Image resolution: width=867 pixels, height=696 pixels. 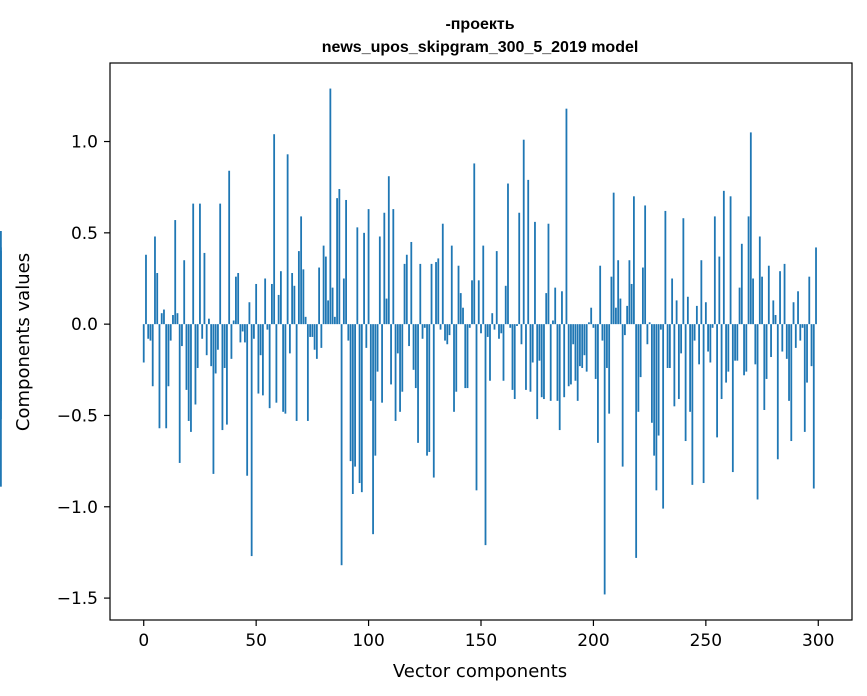 What do you see at coordinates (593, 641) in the screenshot?
I see `x-tick-label: 200` at bounding box center [593, 641].